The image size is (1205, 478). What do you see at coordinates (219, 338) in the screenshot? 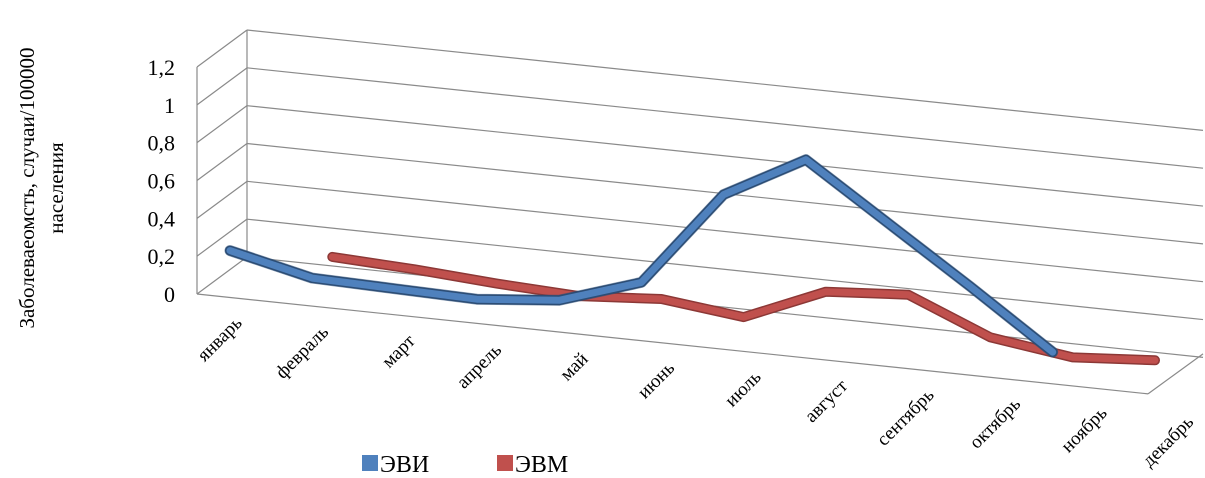
I see `x-tick-label: январь` at bounding box center [219, 338].